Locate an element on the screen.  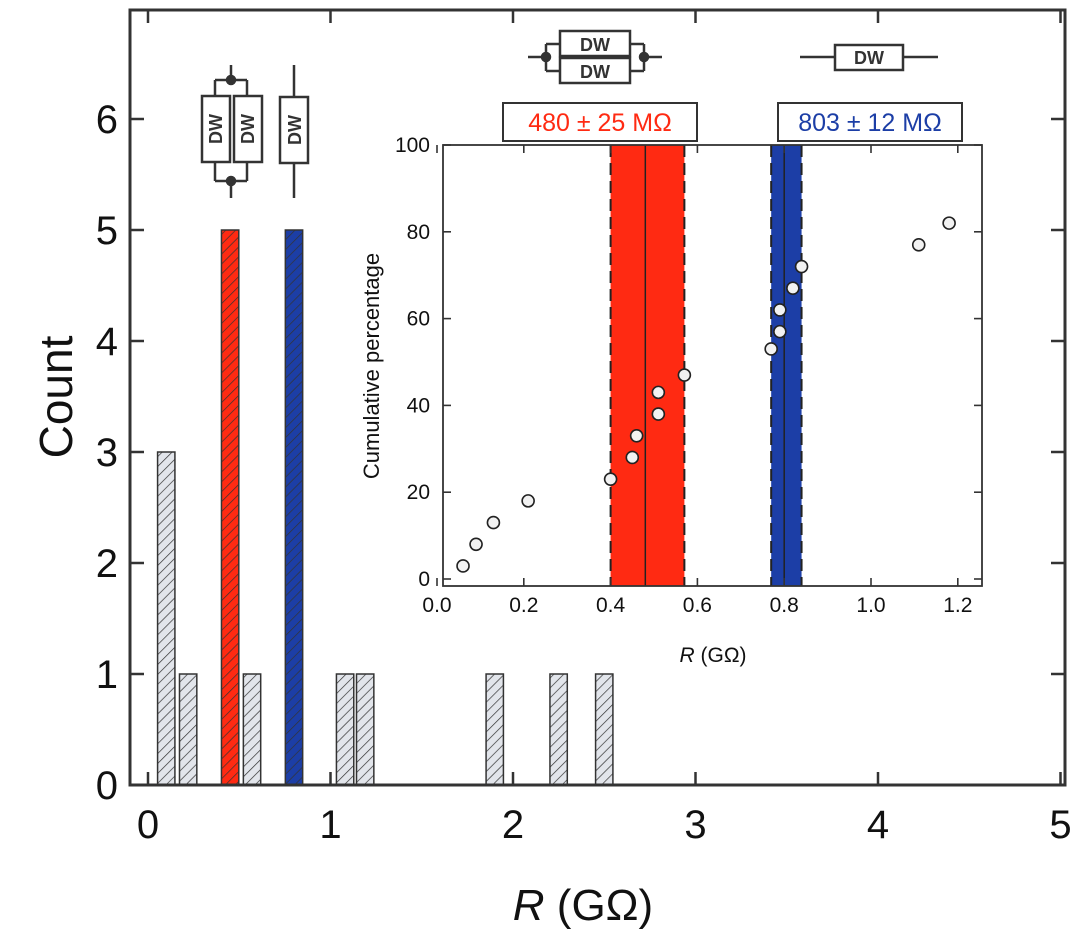
double-dw-value-box: 480 ± 25 MΩ is located at coordinates (600, 122).